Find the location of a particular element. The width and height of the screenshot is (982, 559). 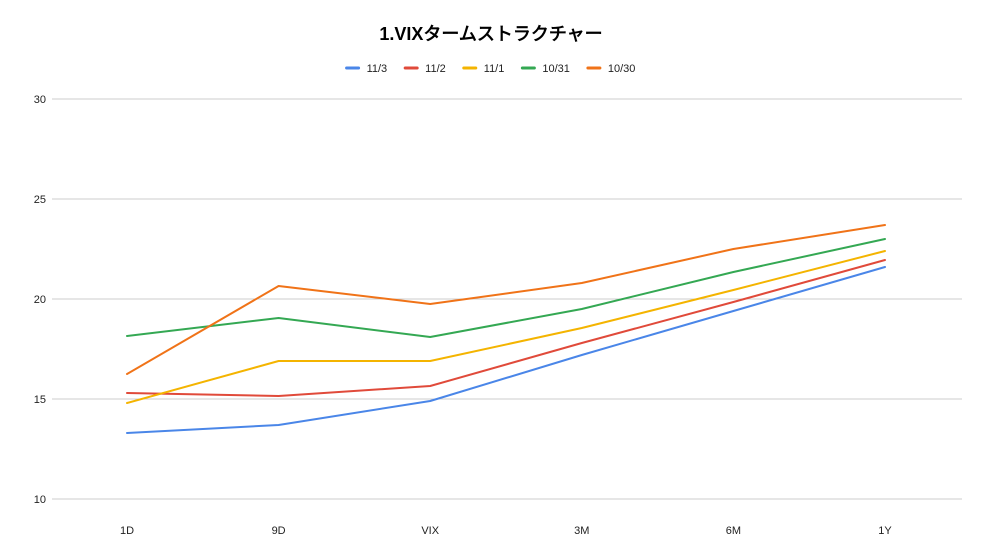

x-axis-ticks: 1D 9D VIX 3M 6M 1Y is located at coordinates (506, 531).